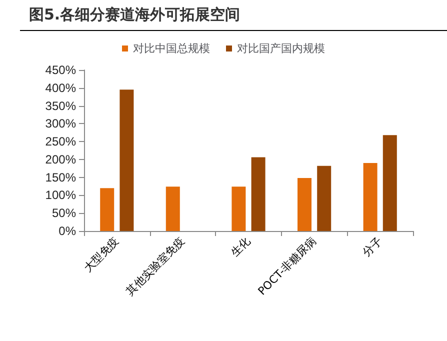  Describe the element at coordinates (60, 195) in the screenshot. I see `y-tick-label: 100%` at that location.